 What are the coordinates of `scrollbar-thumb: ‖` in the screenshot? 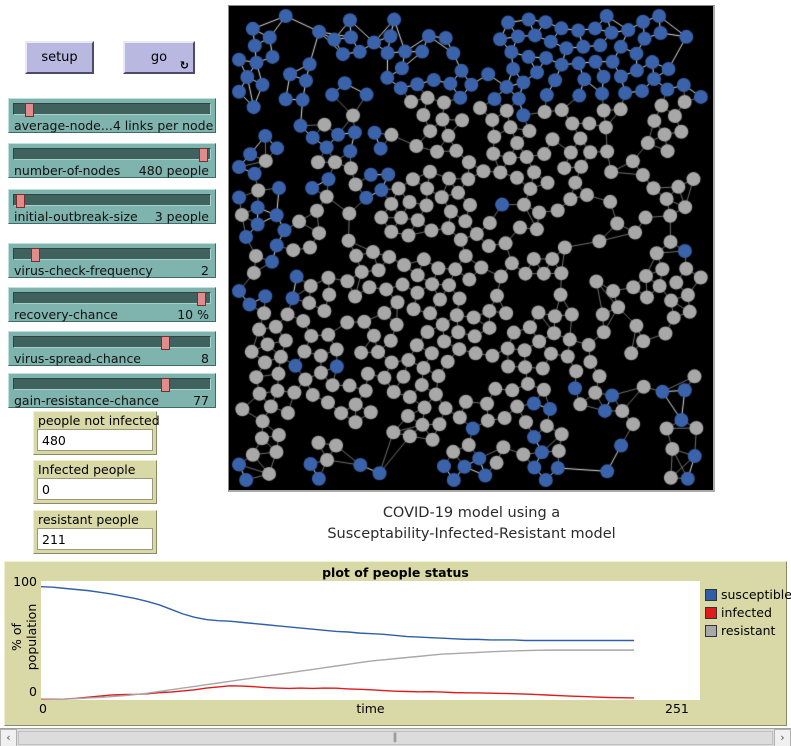 It's located at (395, 737).